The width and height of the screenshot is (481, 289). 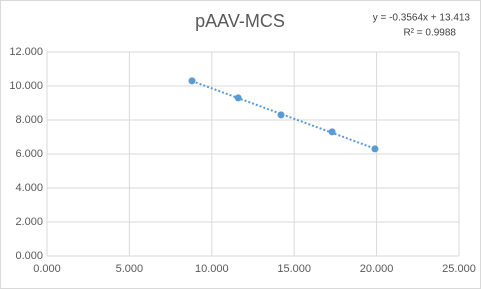 I want to click on x-tick-label: 5.000, so click(x=130, y=269).